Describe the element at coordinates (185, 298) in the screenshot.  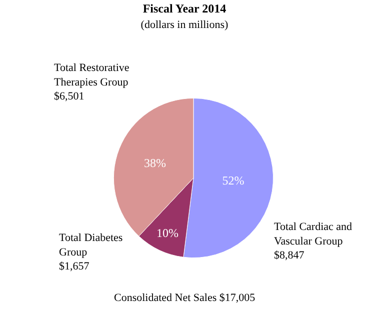
I see `text: Consolidated Net Sales $17,005` at that location.